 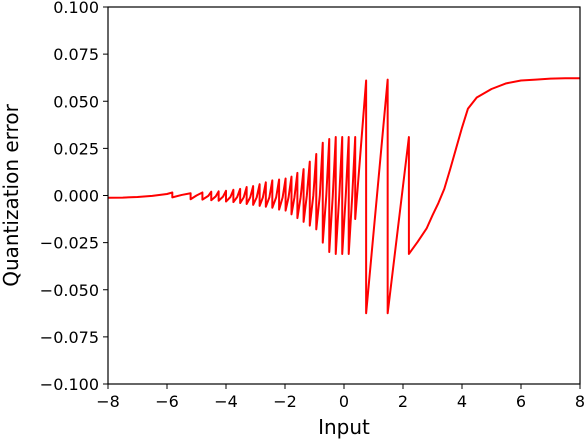 What do you see at coordinates (108, 401) in the screenshot?
I see `x-tick-label: −8` at bounding box center [108, 401].